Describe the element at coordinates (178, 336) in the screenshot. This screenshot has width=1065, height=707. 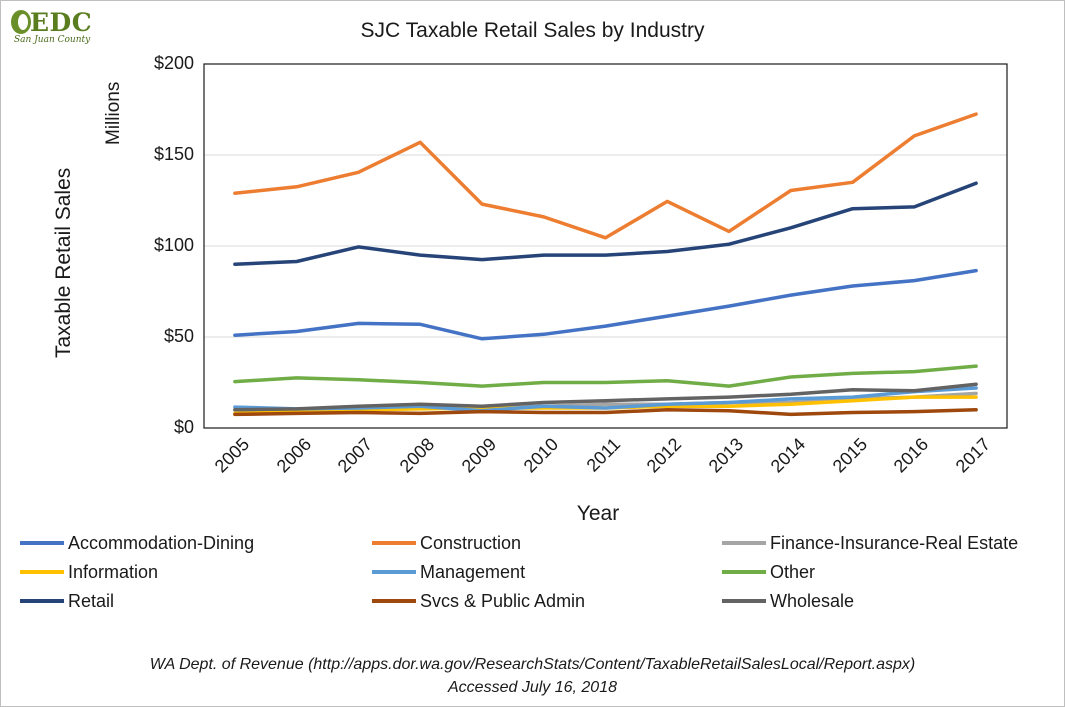
I see `y-tick-label: $50` at that location.